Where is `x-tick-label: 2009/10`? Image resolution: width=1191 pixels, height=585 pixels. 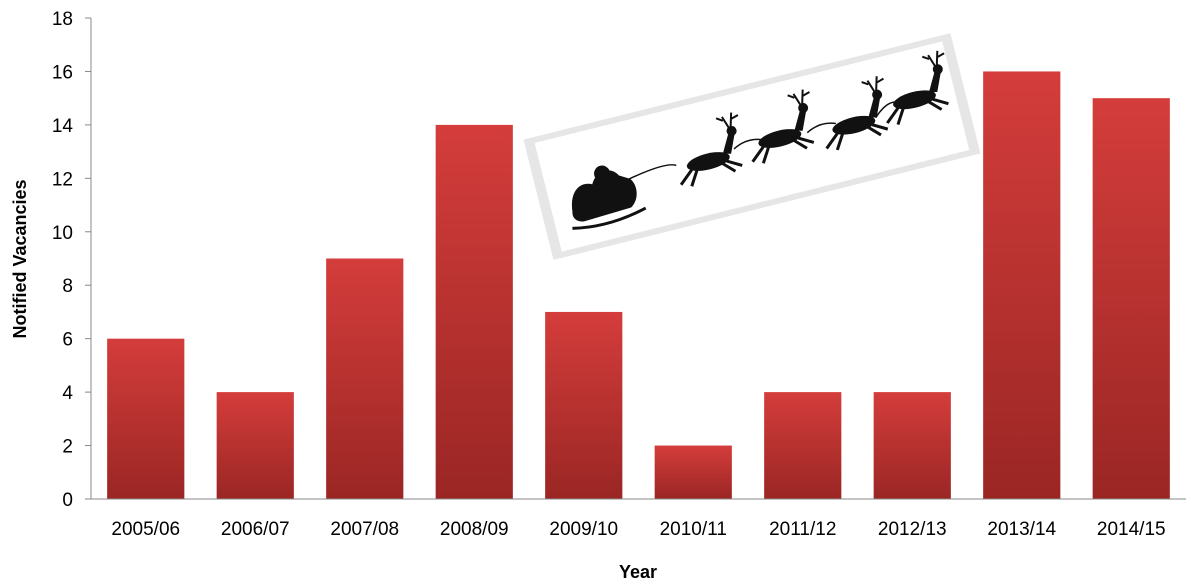 x-tick-label: 2009/10 is located at coordinates (583, 529).